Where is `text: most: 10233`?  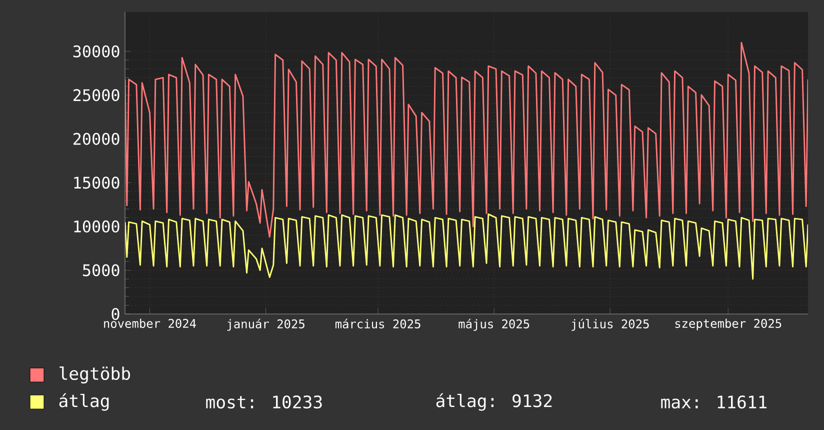 text: most: 10233 is located at coordinates (264, 402).